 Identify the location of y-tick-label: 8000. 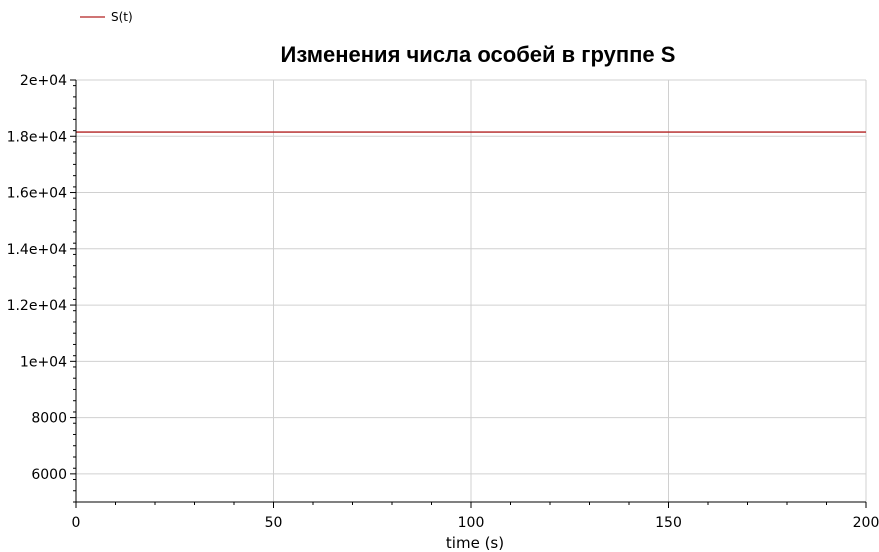
(49, 419).